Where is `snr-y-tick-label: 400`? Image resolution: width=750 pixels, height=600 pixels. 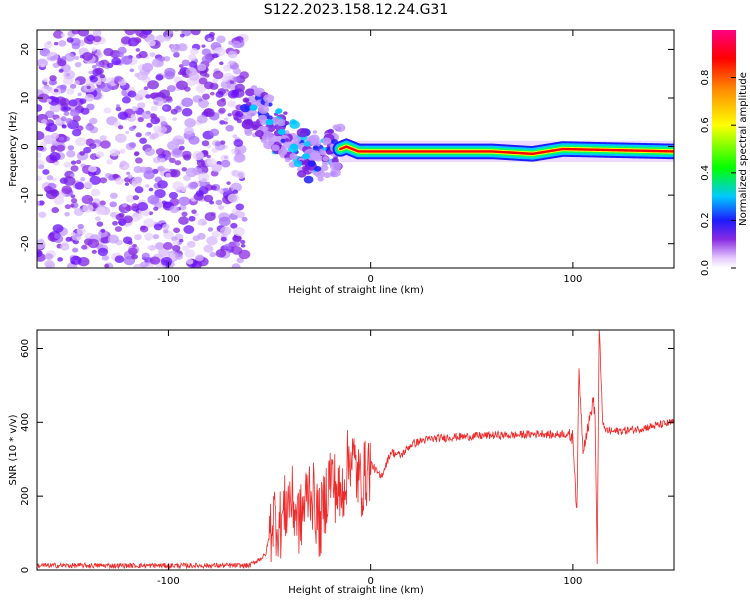
snr-y-tick-label: 400 is located at coordinates (25, 422).